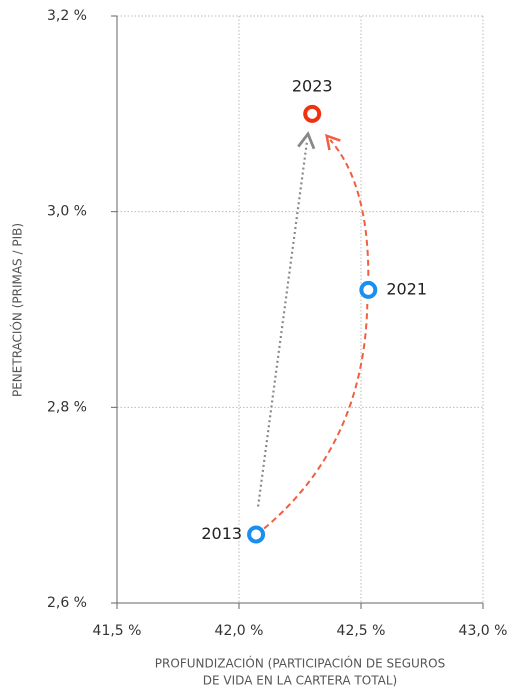 This screenshot has width=509, height=690. What do you see at coordinates (483, 631) in the screenshot?
I see `x-tick-label: 43,0 %` at bounding box center [483, 631].